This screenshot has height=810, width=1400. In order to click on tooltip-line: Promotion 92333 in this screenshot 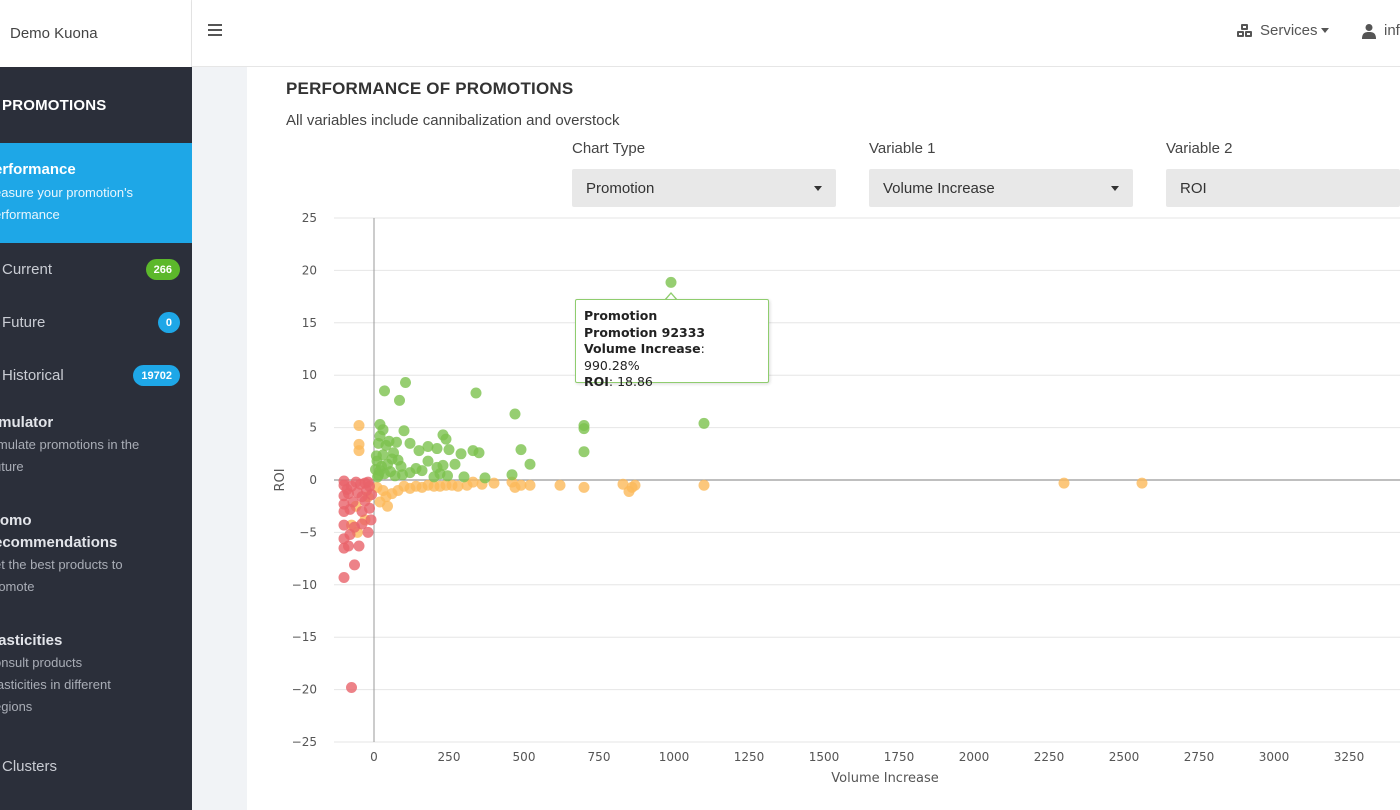, I will do `click(645, 332)`.